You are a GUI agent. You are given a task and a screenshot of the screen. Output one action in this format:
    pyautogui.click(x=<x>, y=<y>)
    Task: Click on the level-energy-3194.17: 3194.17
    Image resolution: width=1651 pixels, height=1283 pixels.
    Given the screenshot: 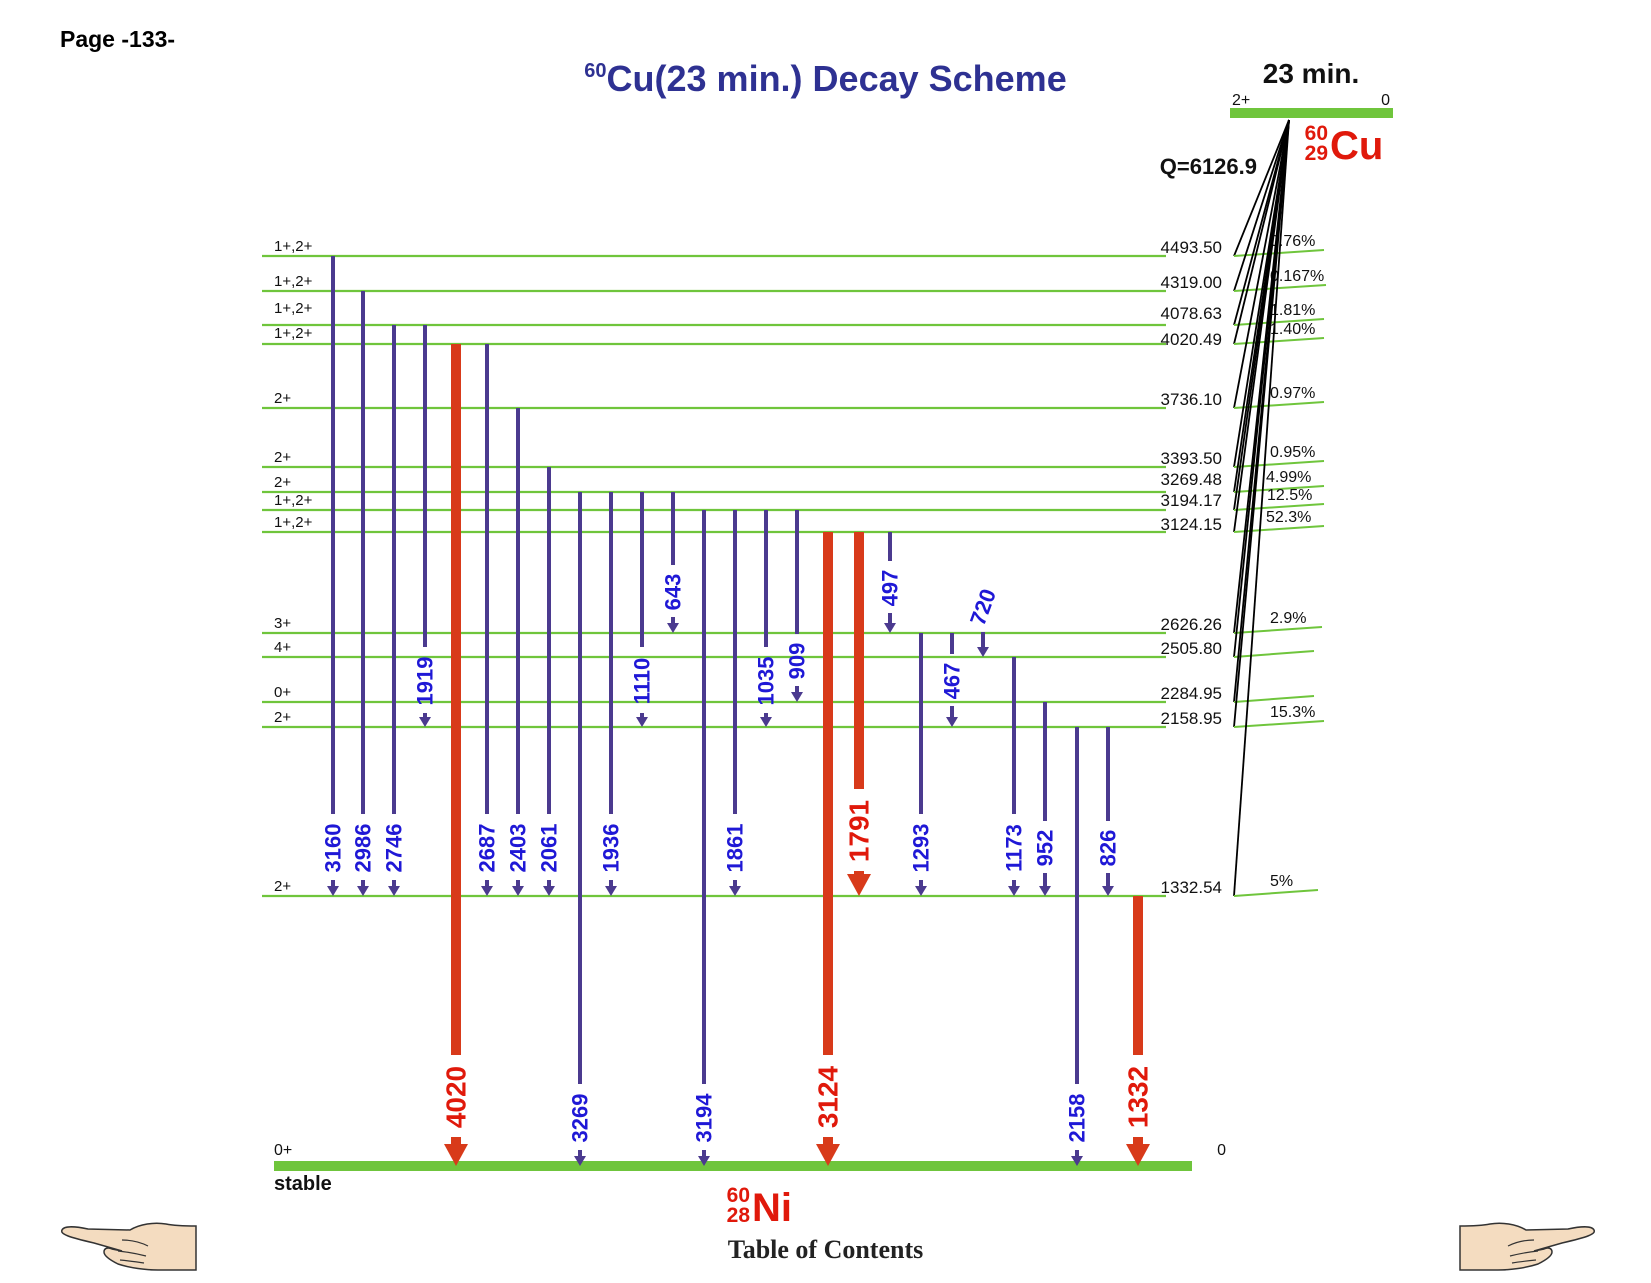 What is the action you would take?
    pyautogui.click(x=1191, y=500)
    